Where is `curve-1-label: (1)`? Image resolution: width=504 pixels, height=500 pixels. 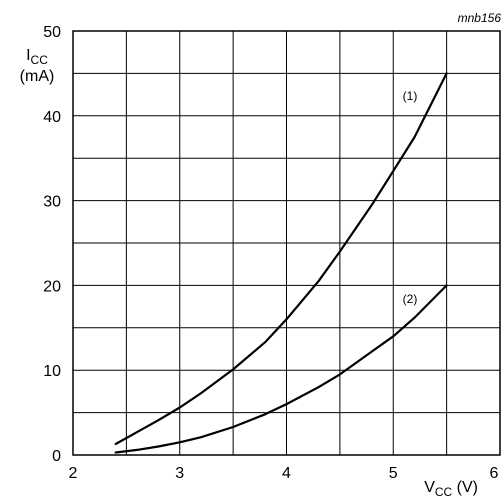
curve-1-label: (1) is located at coordinates (410, 96).